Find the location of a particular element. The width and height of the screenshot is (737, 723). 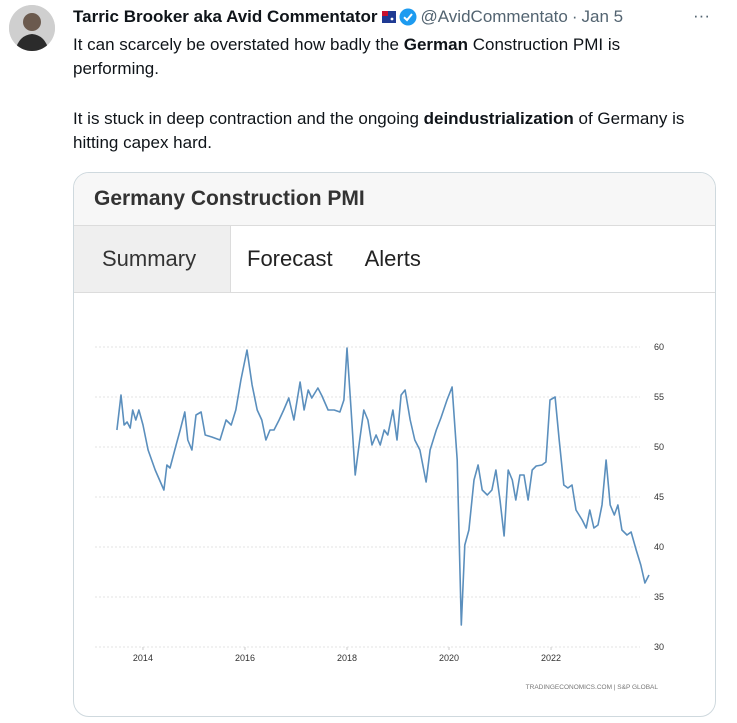

x-tick-label: 2016 is located at coordinates (245, 658).